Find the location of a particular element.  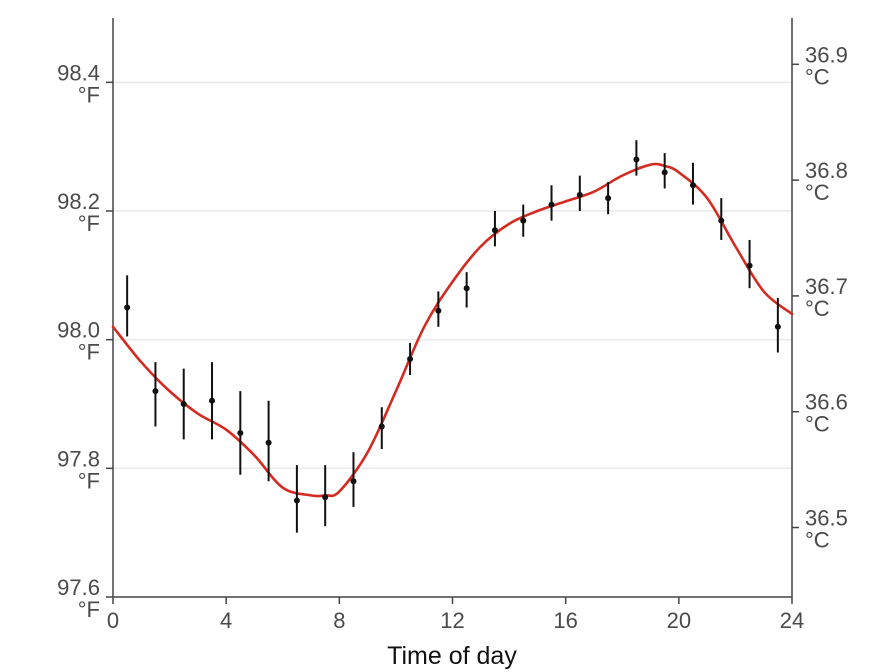

y-right-tick-label: 36.9 is located at coordinates (826, 54).